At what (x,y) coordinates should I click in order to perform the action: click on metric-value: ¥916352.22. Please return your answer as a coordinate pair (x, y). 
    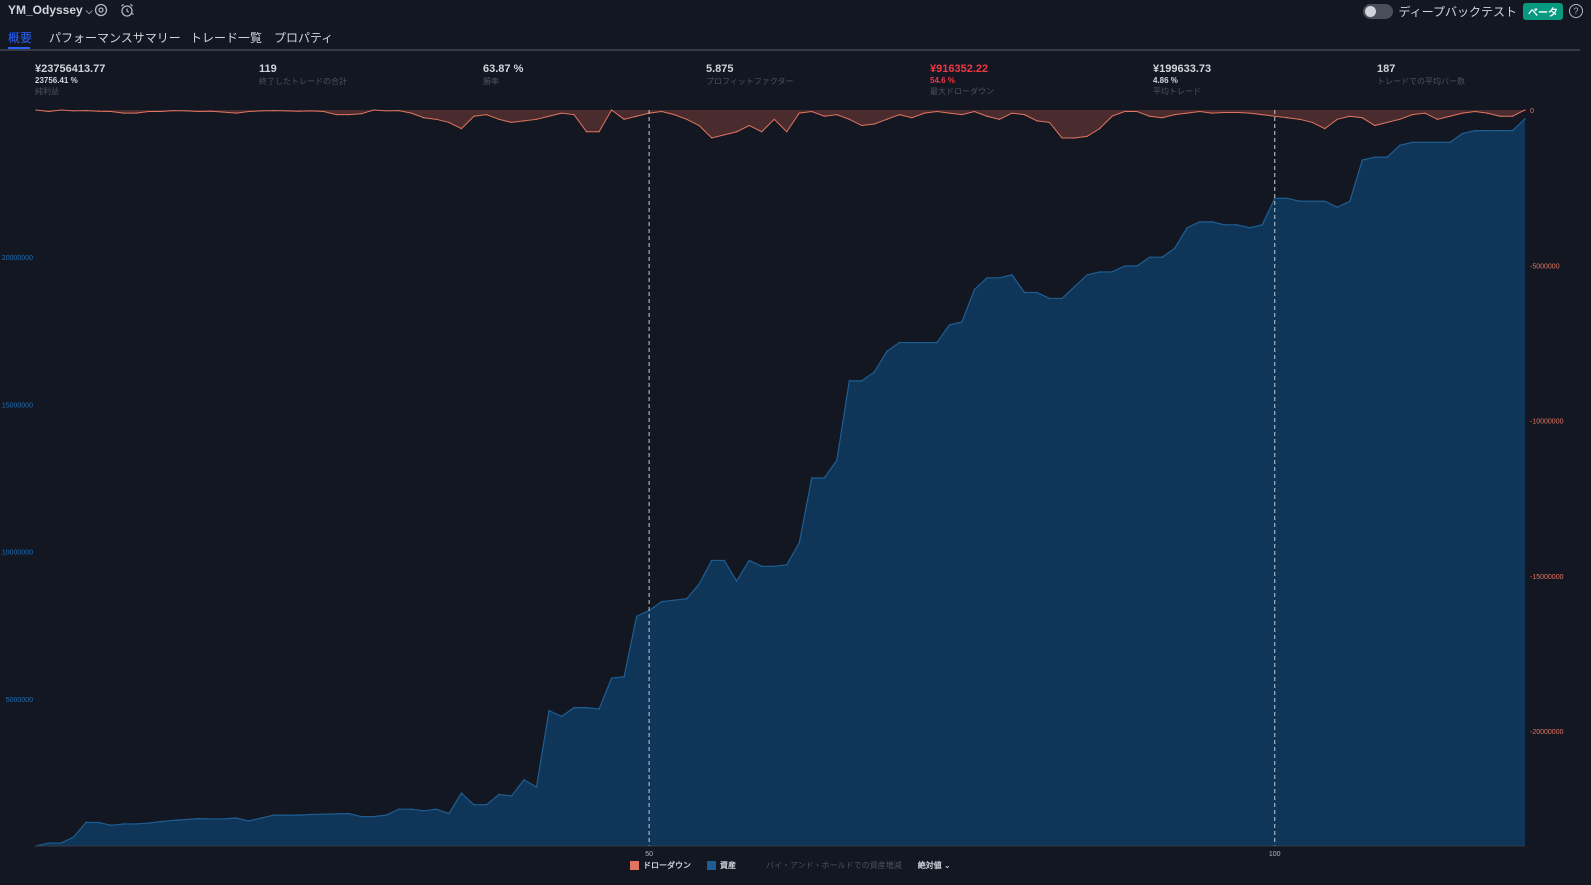
    Looking at the image, I should click on (959, 69).